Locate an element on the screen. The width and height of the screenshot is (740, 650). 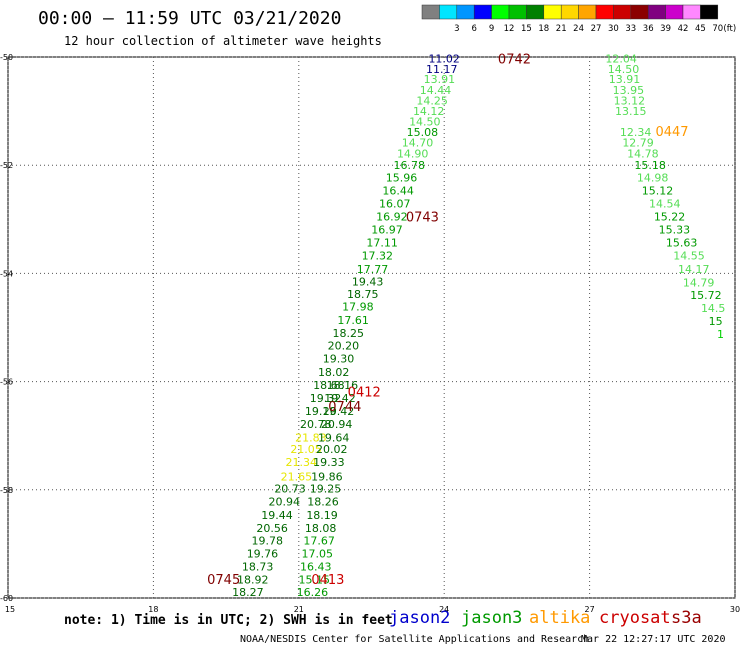
data-point-label: 20.73 is located at coordinates (290, 489).